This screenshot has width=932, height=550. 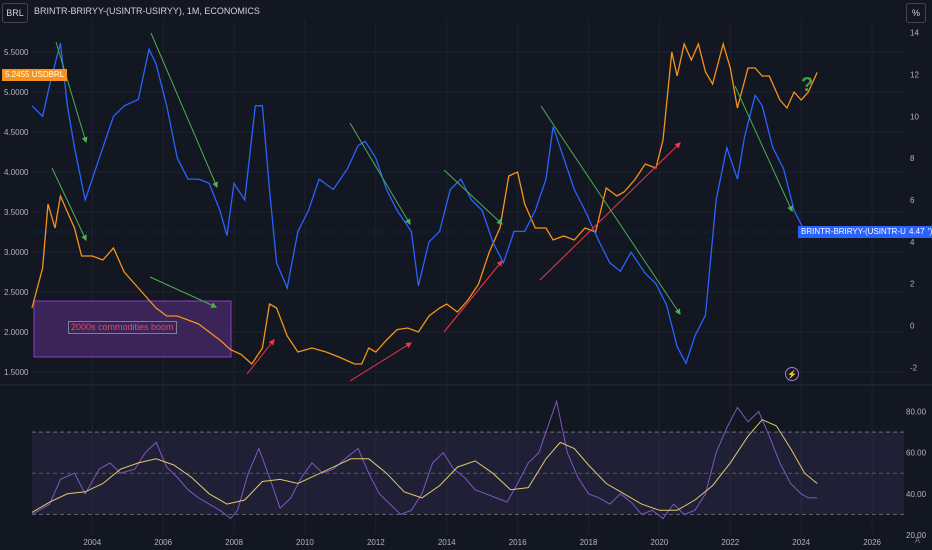 What do you see at coordinates (16, 52) in the screenshot?
I see `left-tick-label: 5.5000` at bounding box center [16, 52].